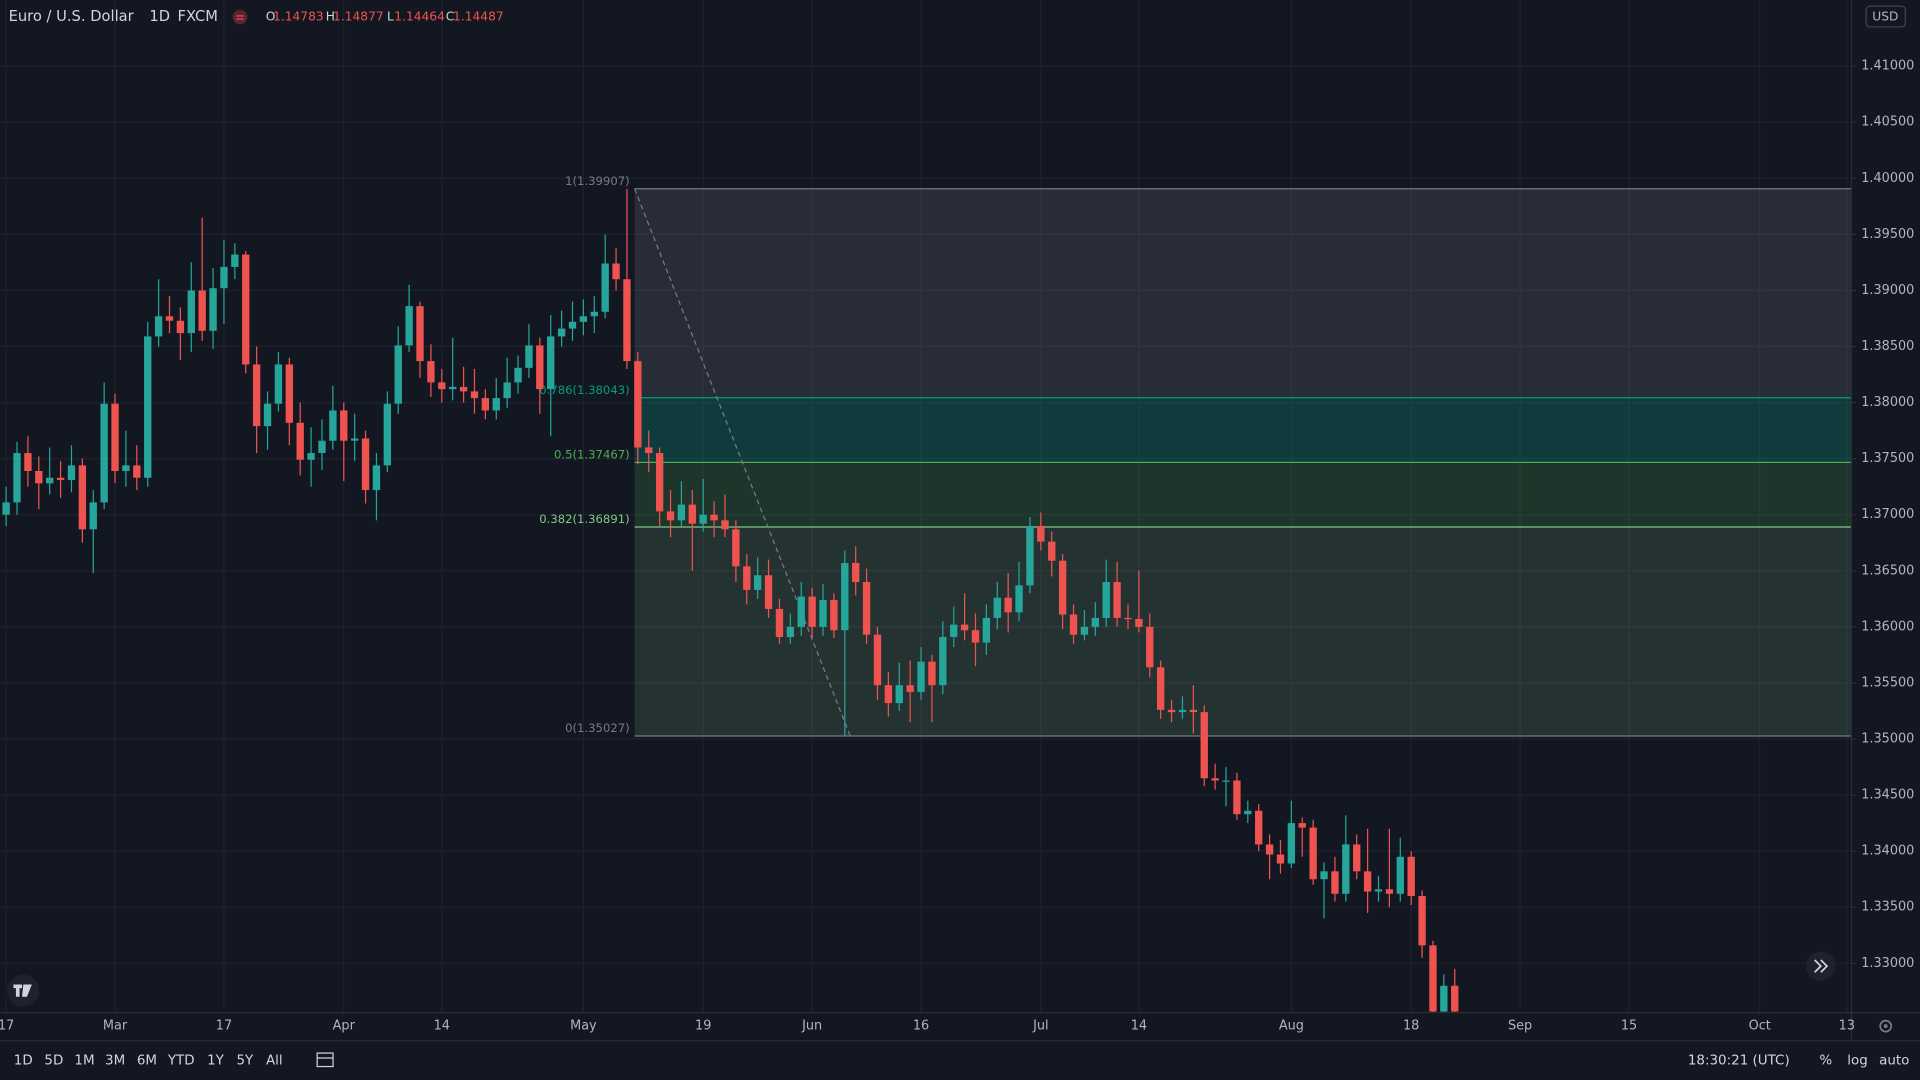 The width and height of the screenshot is (1920, 1080). Describe the element at coordinates (115, 1060) in the screenshot. I see `range-button: 3M` at that location.